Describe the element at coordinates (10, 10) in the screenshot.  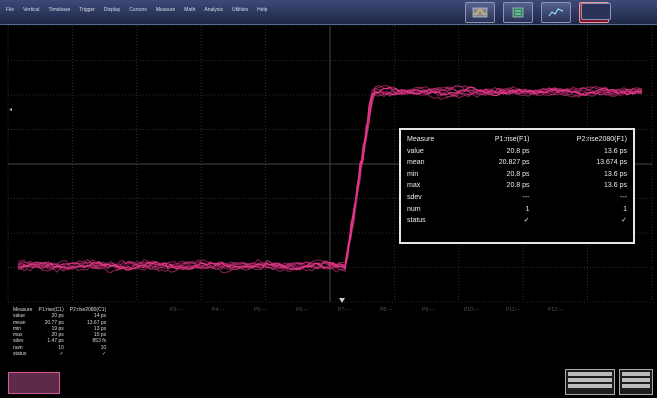
I see `menu-item-file: File` at that location.